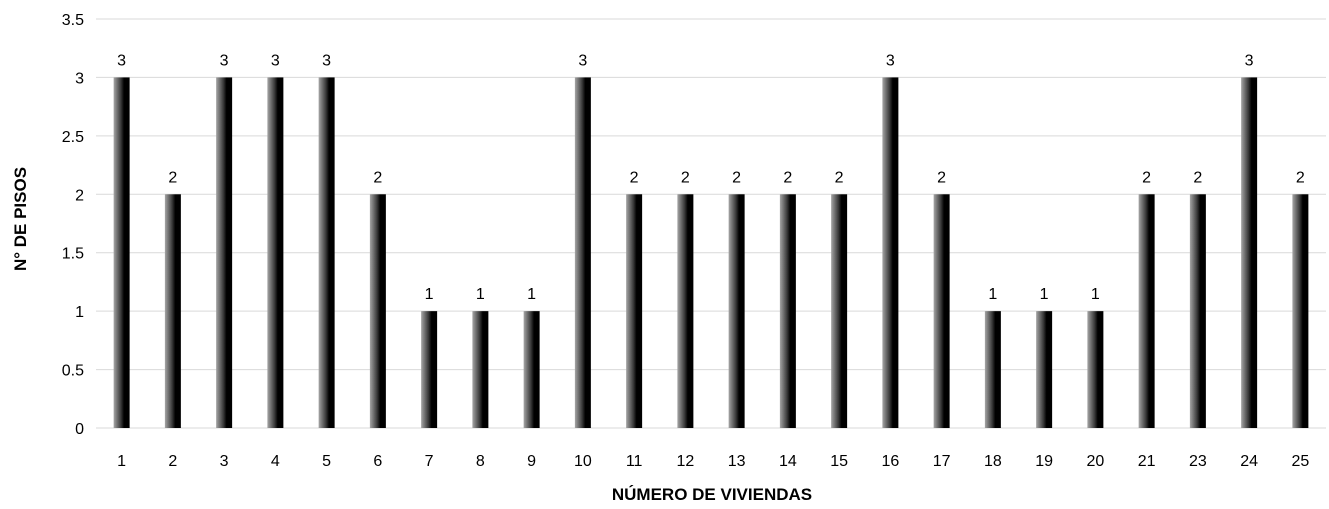 The height and width of the screenshot is (509, 1329). Describe the element at coordinates (73, 137) in the screenshot. I see `y-tick-label: 2.5` at that location.